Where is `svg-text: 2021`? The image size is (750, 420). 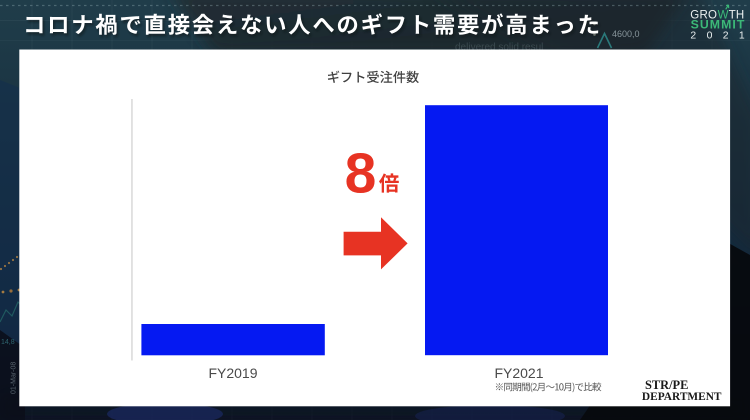
svg-text: 2021 is located at coordinates (720, 36).